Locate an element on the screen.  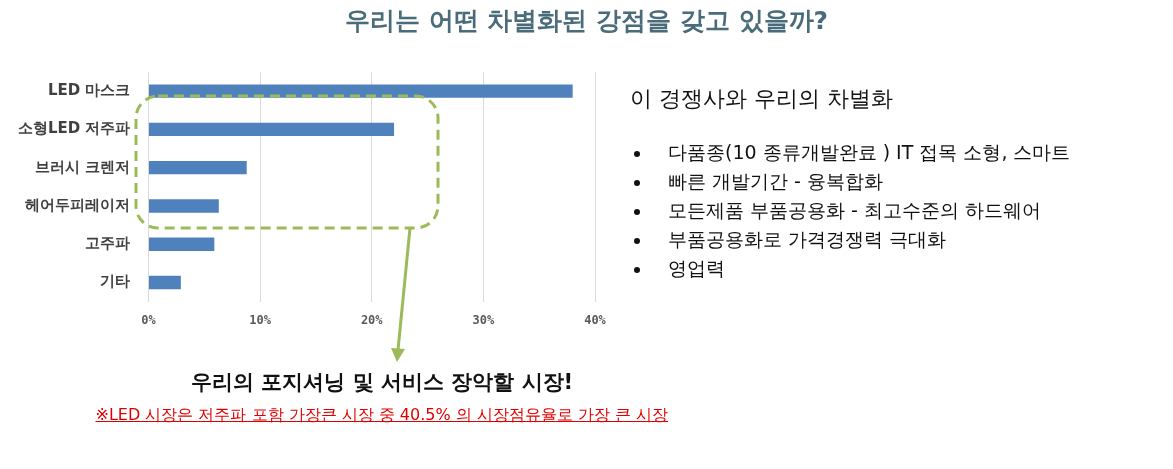
text: 이 경쟁사와 우리의 차별화 is located at coordinates (761, 99).